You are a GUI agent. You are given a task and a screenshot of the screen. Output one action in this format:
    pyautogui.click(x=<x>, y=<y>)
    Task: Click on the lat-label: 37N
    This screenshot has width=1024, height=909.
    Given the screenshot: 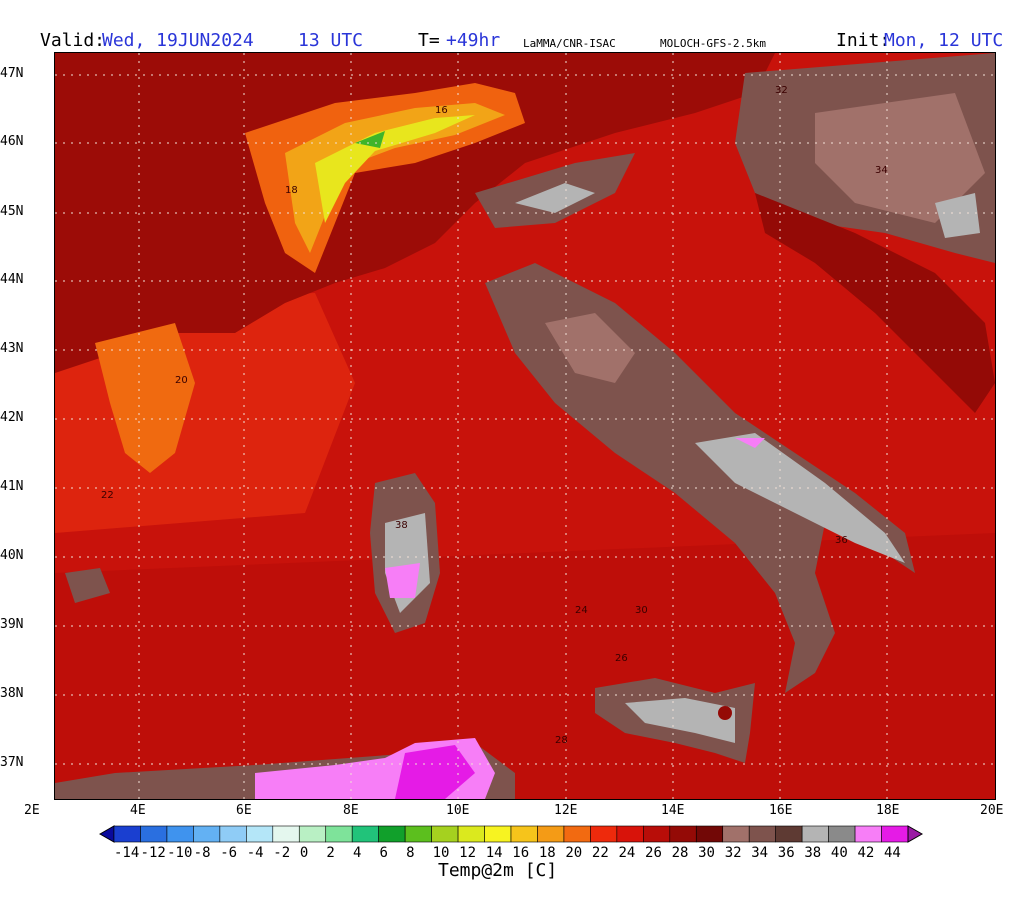 What is the action you would take?
    pyautogui.click(x=12, y=762)
    